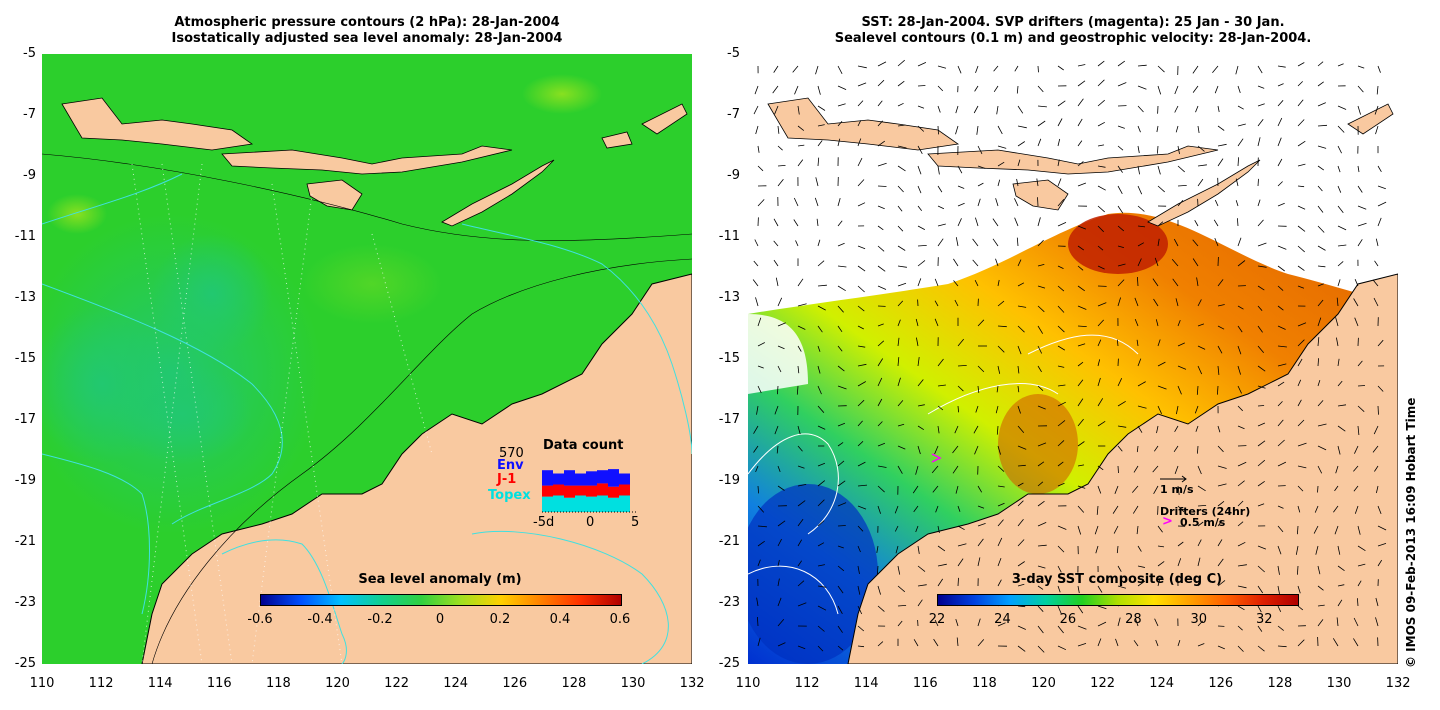 The height and width of the screenshot is (710, 1440). Describe the element at coordinates (1117, 579) in the screenshot. I see `right-colorbar-label: 3-day SST composite (deg C)` at that location.